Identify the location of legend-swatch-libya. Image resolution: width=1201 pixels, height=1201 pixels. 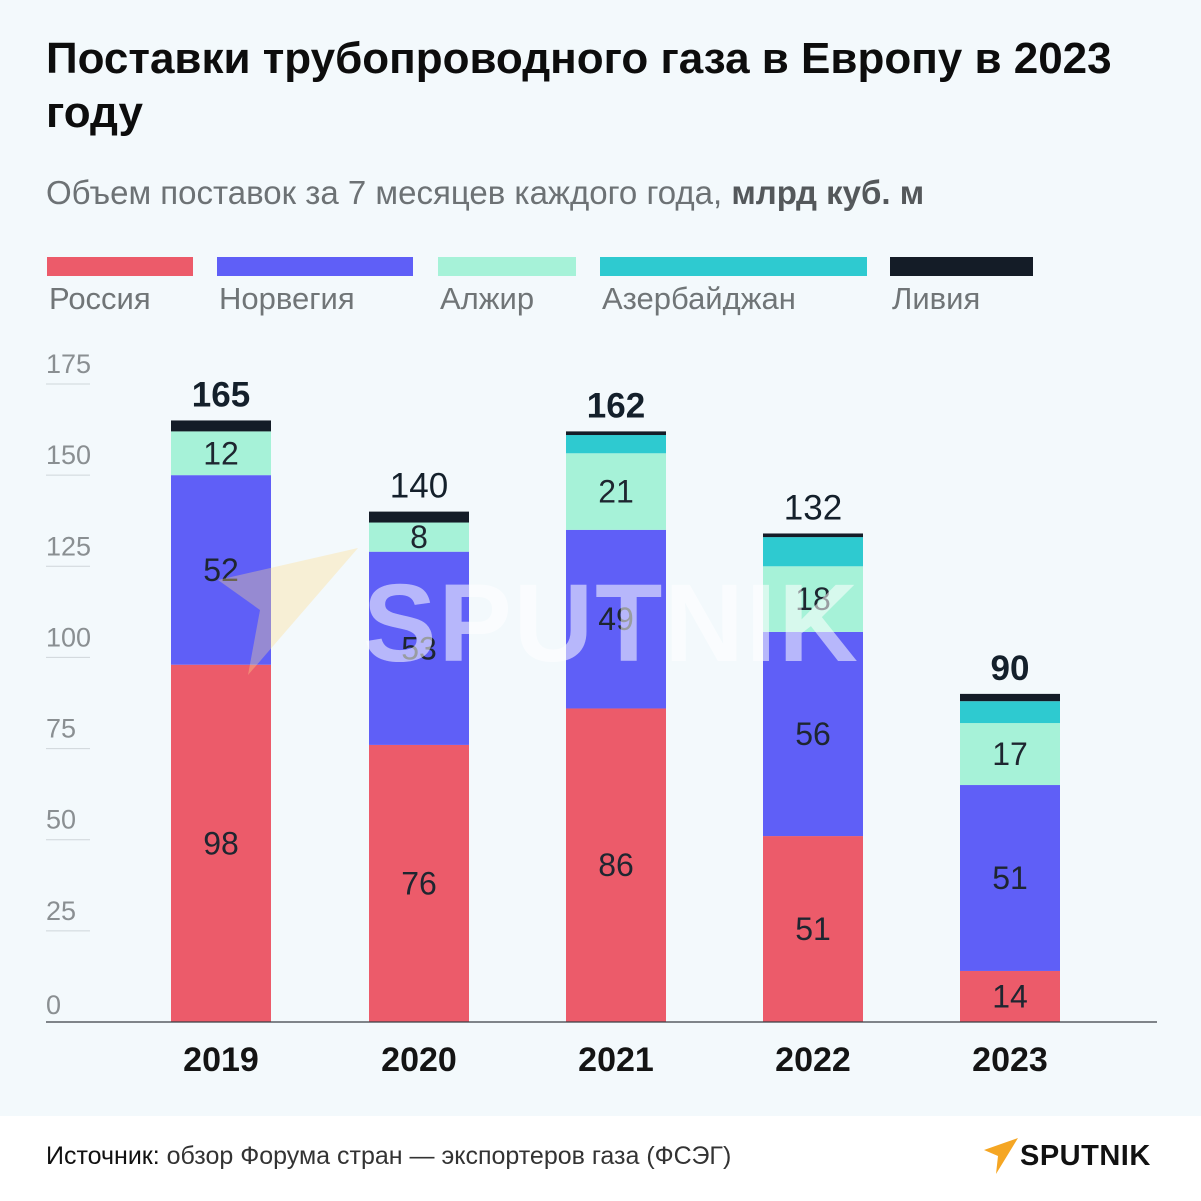
(961, 266).